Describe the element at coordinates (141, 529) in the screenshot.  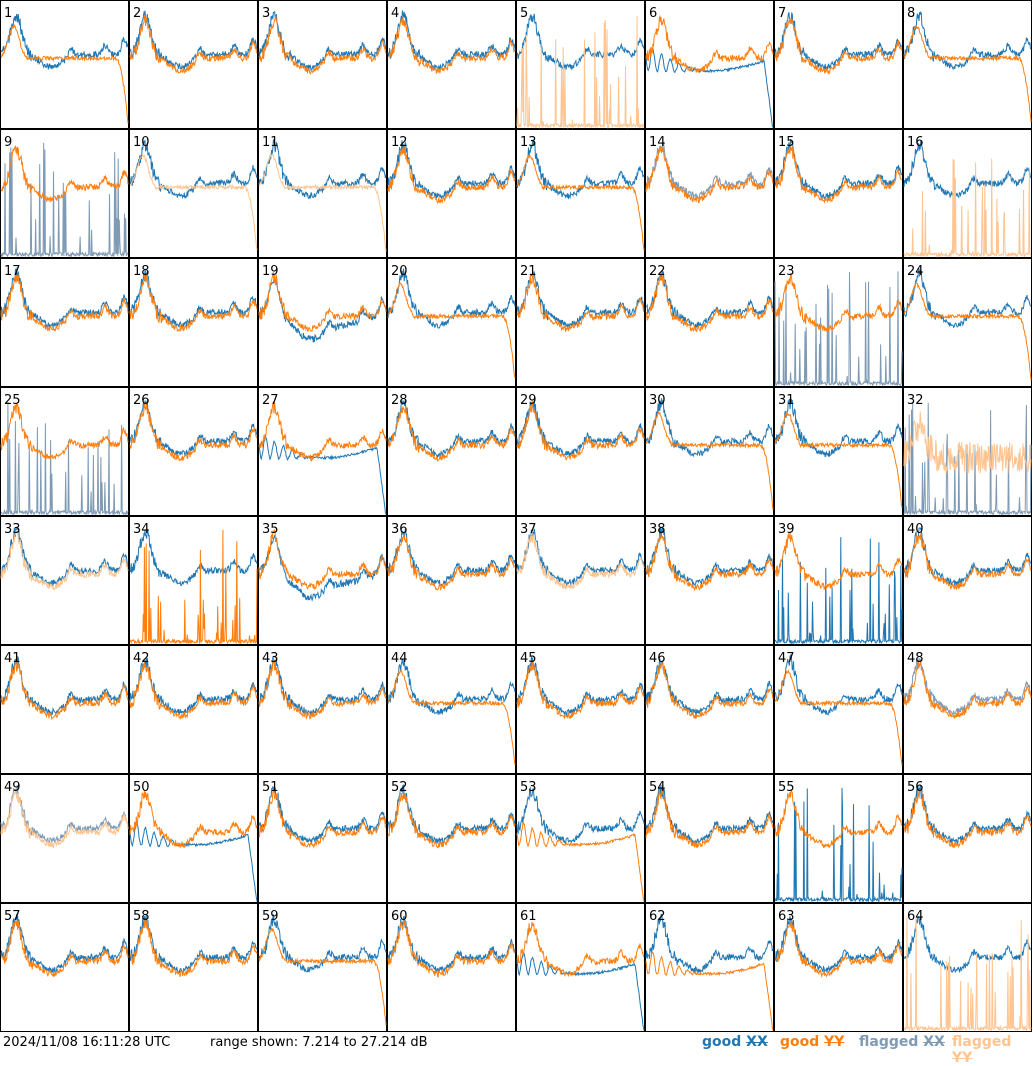
I see `panel-label: 34` at that location.